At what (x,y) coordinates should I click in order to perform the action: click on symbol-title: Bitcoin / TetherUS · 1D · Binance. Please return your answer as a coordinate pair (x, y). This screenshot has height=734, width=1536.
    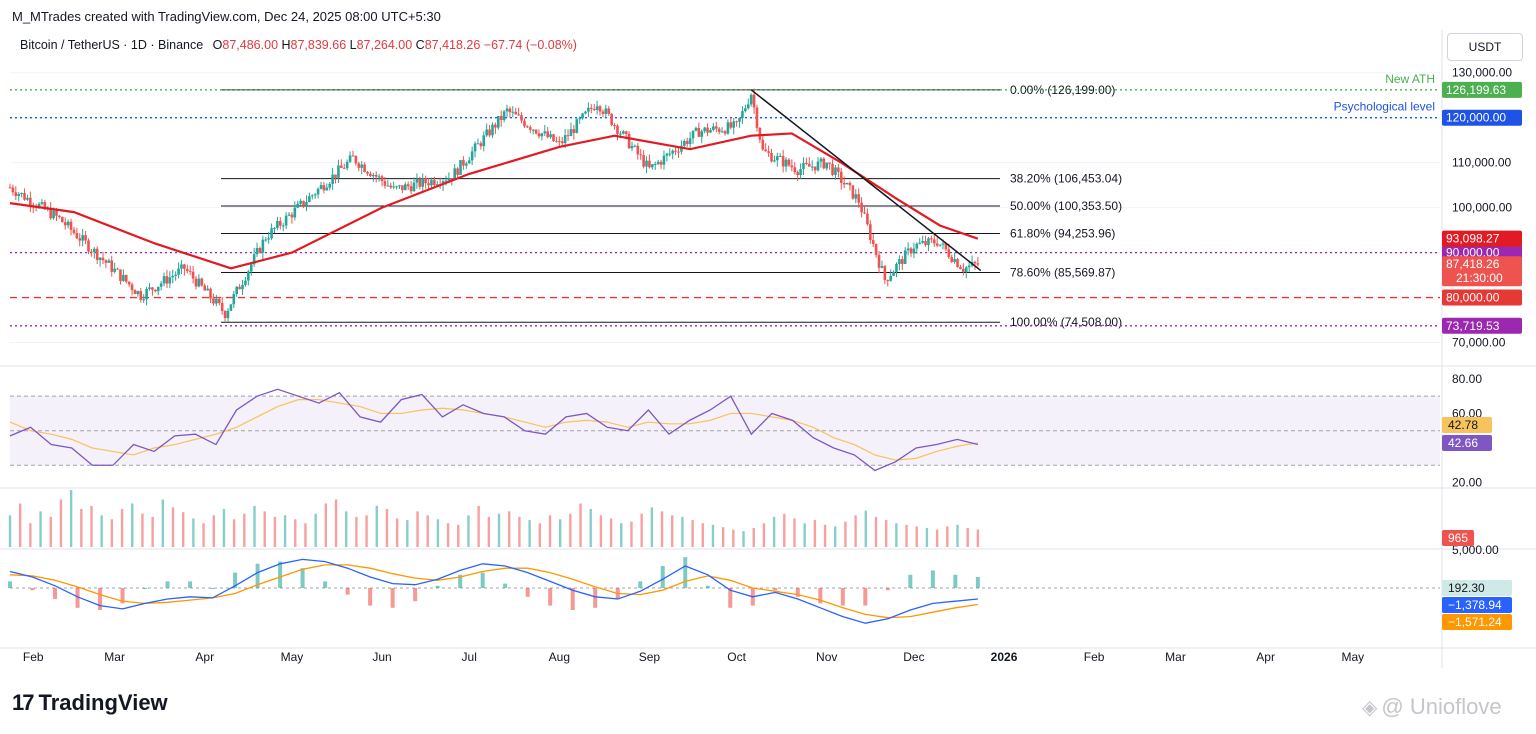
    Looking at the image, I should click on (112, 45).